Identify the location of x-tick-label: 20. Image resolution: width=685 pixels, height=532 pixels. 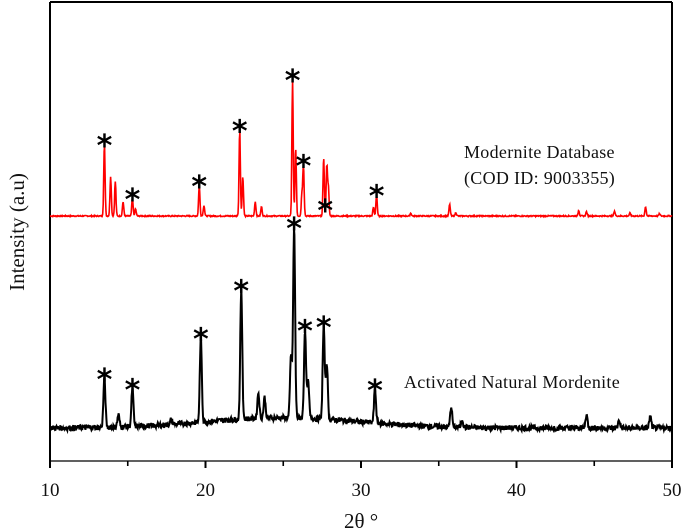
(205, 490).